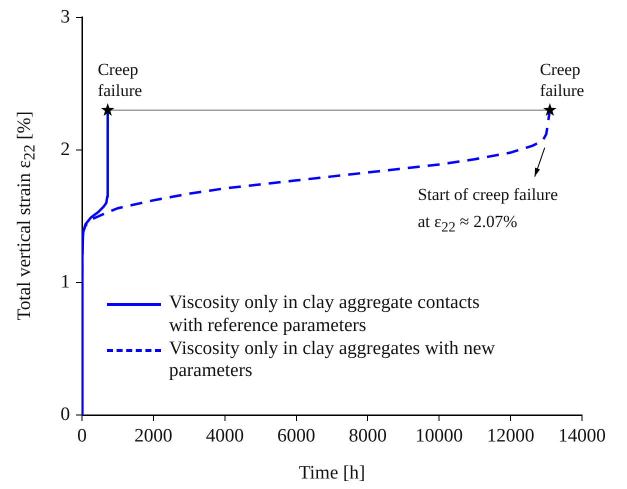 The width and height of the screenshot is (627, 489). What do you see at coordinates (65, 149) in the screenshot?
I see `y-tick-label: 2` at bounding box center [65, 149].